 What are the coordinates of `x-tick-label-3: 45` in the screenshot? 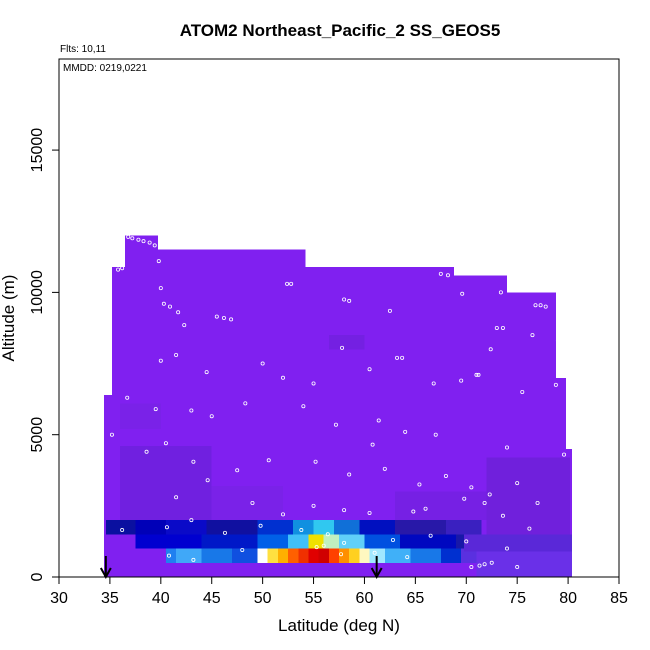 It's located at (212, 598).